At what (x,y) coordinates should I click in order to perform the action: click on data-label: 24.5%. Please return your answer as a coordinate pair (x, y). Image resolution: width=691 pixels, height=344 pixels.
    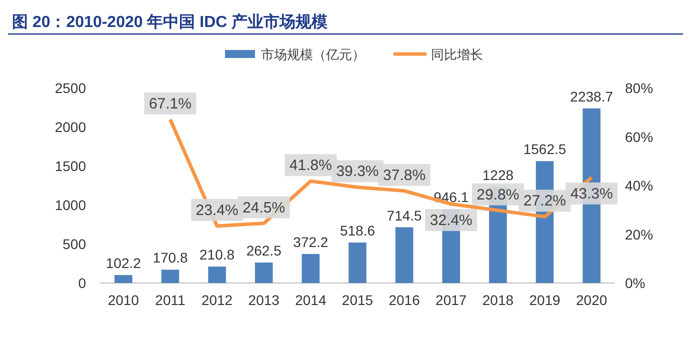
    Looking at the image, I should click on (264, 207).